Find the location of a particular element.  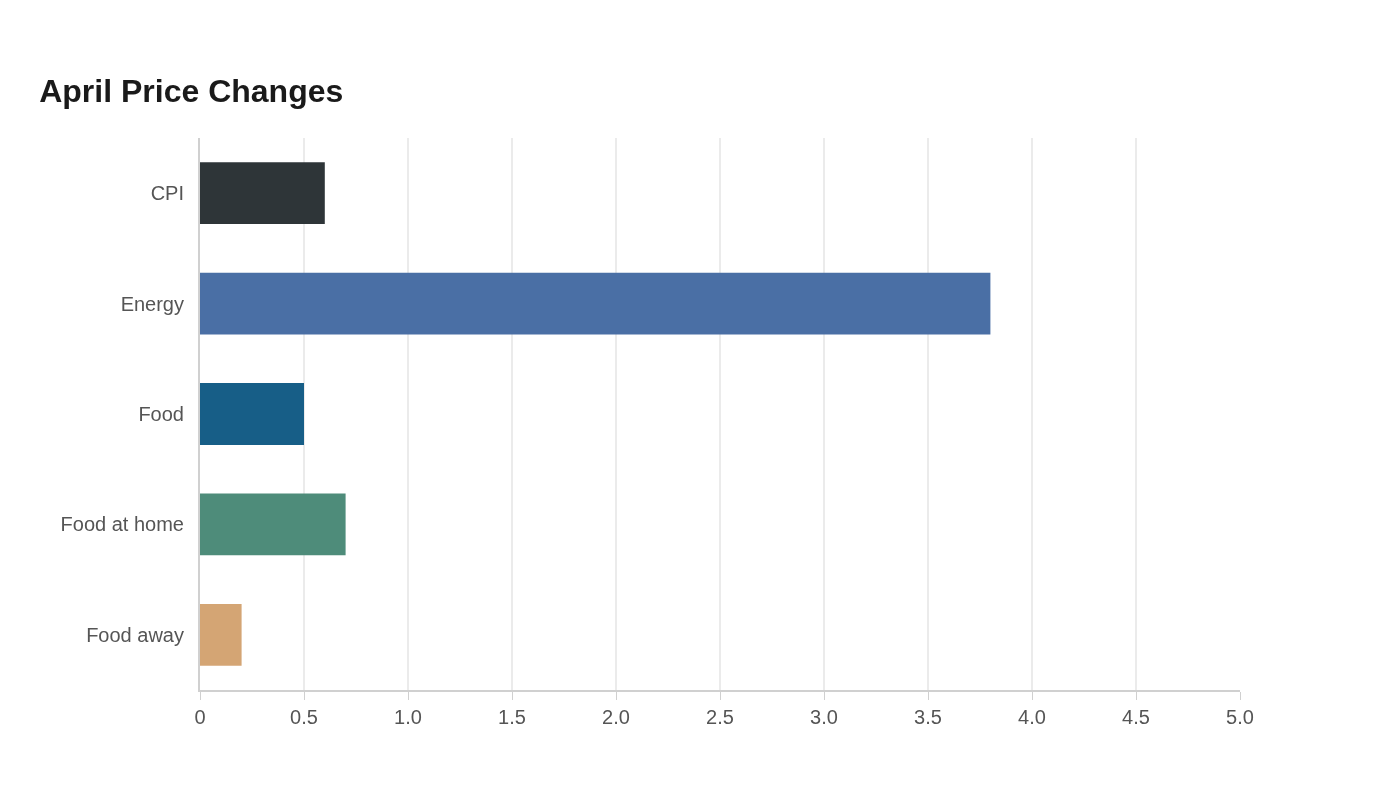

x-tick-label: 3.5 is located at coordinates (928, 717).